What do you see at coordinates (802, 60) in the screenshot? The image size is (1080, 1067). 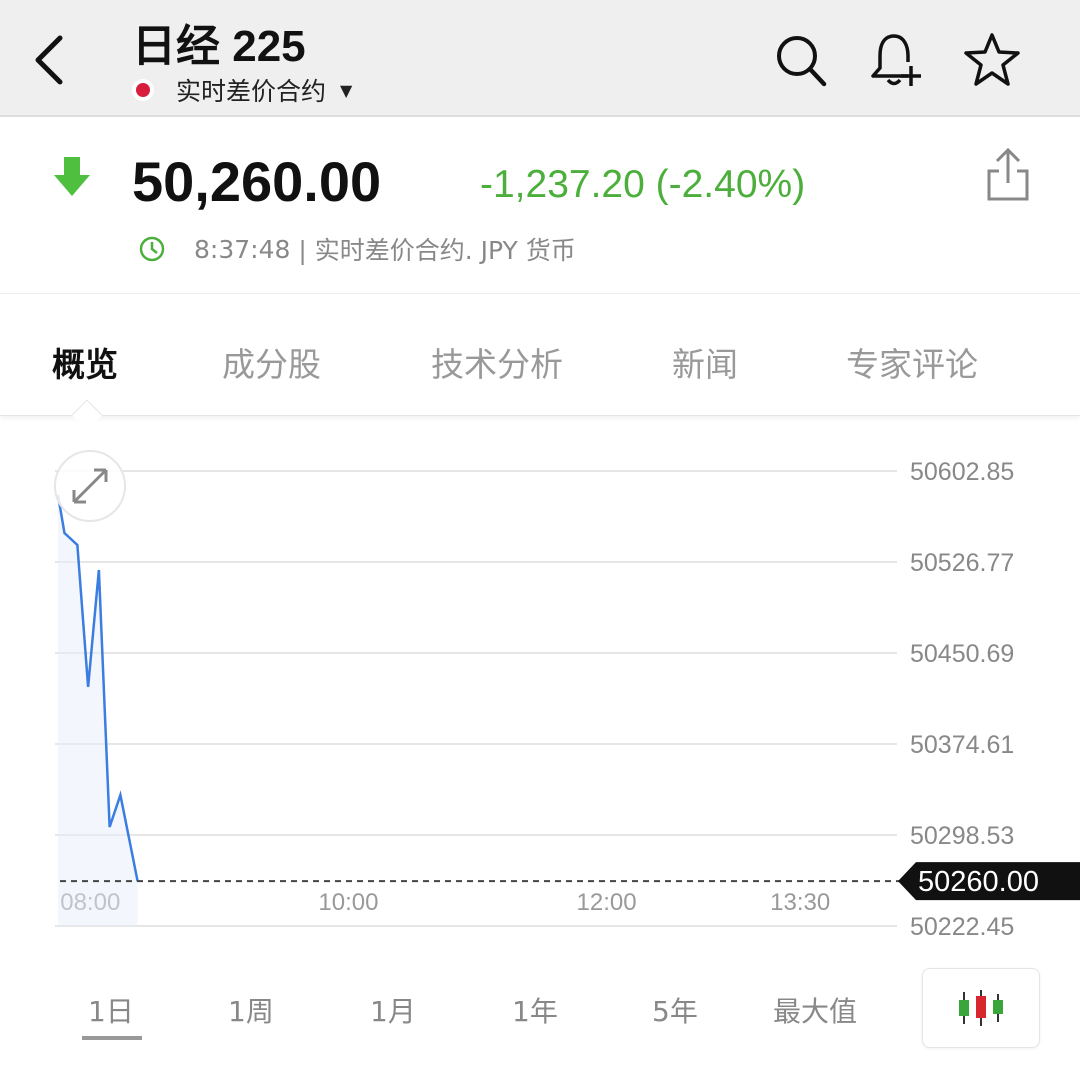 I see `search-icon` at bounding box center [802, 60].